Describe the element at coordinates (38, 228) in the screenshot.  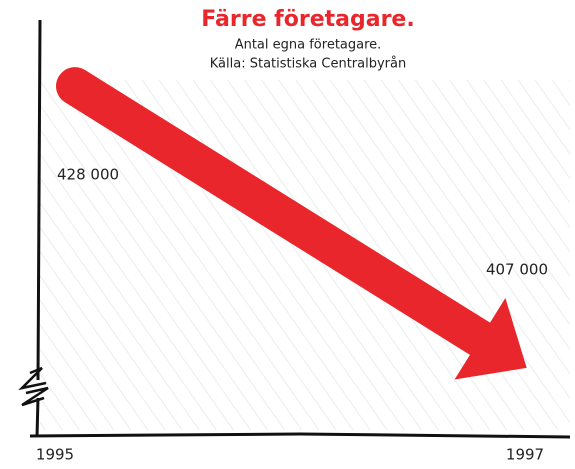
I see `y-axis` at that location.